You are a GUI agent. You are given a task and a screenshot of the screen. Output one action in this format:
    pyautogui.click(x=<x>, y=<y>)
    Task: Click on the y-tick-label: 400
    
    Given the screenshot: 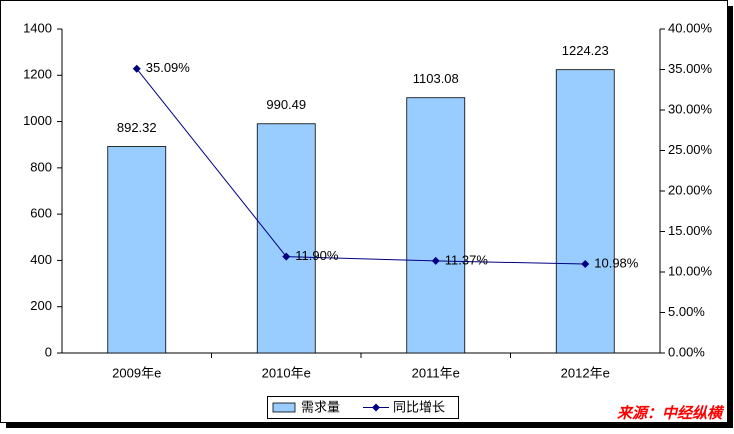 What is the action you would take?
    pyautogui.click(x=41, y=259)
    